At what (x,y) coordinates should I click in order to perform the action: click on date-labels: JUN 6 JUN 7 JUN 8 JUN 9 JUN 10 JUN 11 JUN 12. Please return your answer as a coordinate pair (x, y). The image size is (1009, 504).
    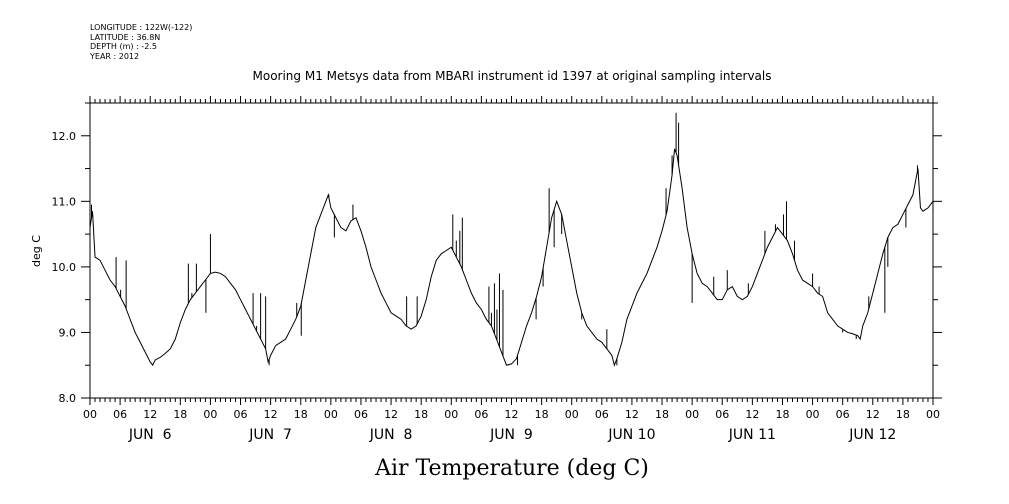
    Looking at the image, I should click on (512, 435).